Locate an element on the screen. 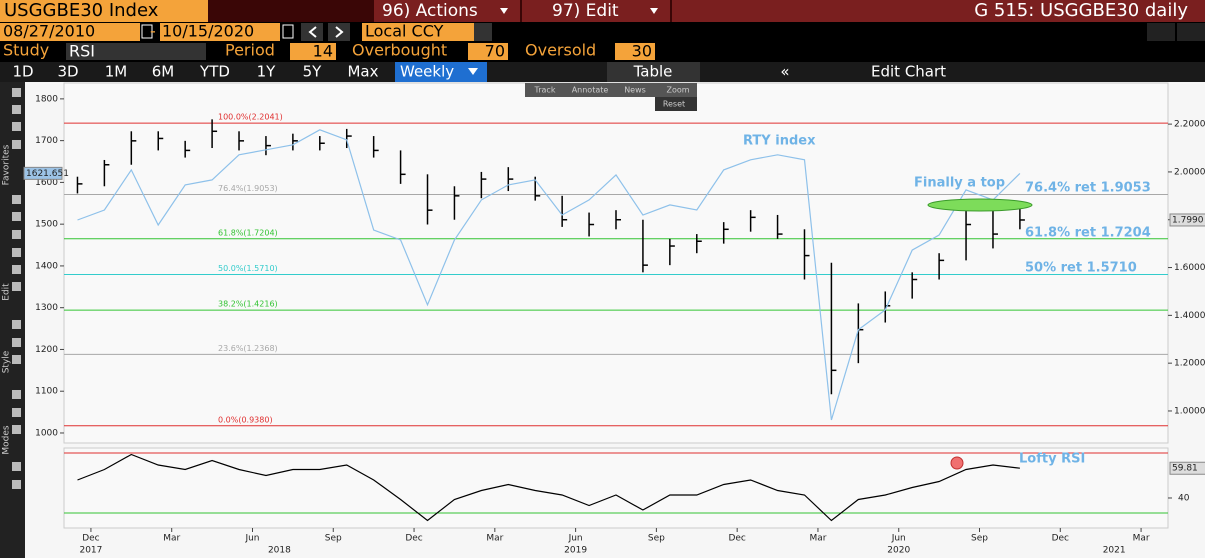 This screenshot has height=558, width=1205. fib-label: 0.0%(0.9380) is located at coordinates (245, 419).